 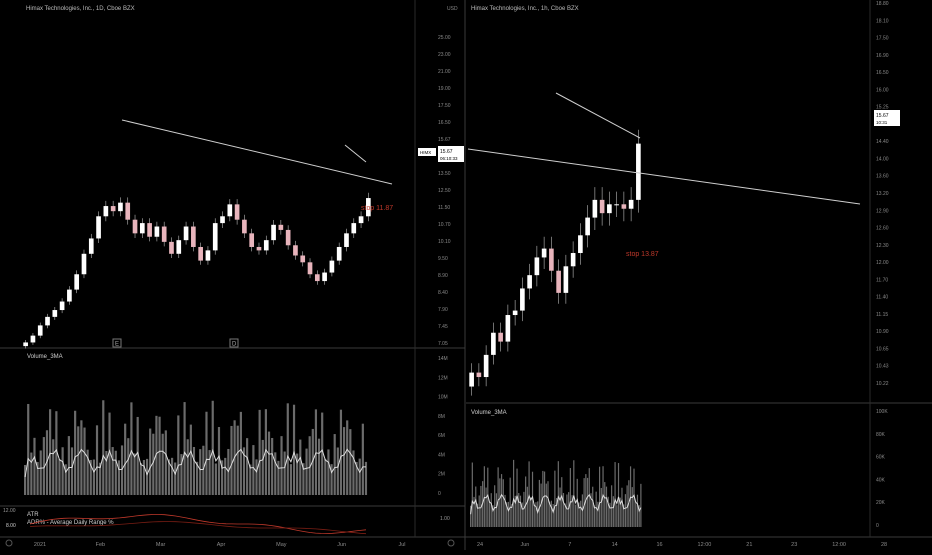 What do you see at coordinates (445, 519) in the screenshot?
I see `adr-right-axis: 1.00` at bounding box center [445, 519].